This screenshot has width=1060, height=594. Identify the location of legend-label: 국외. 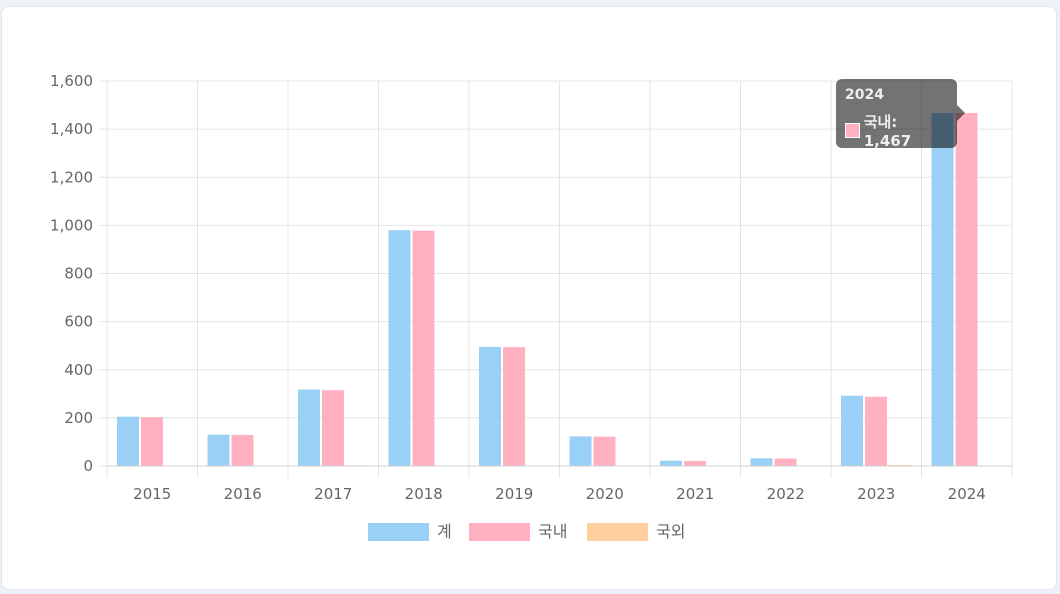
(670, 531).